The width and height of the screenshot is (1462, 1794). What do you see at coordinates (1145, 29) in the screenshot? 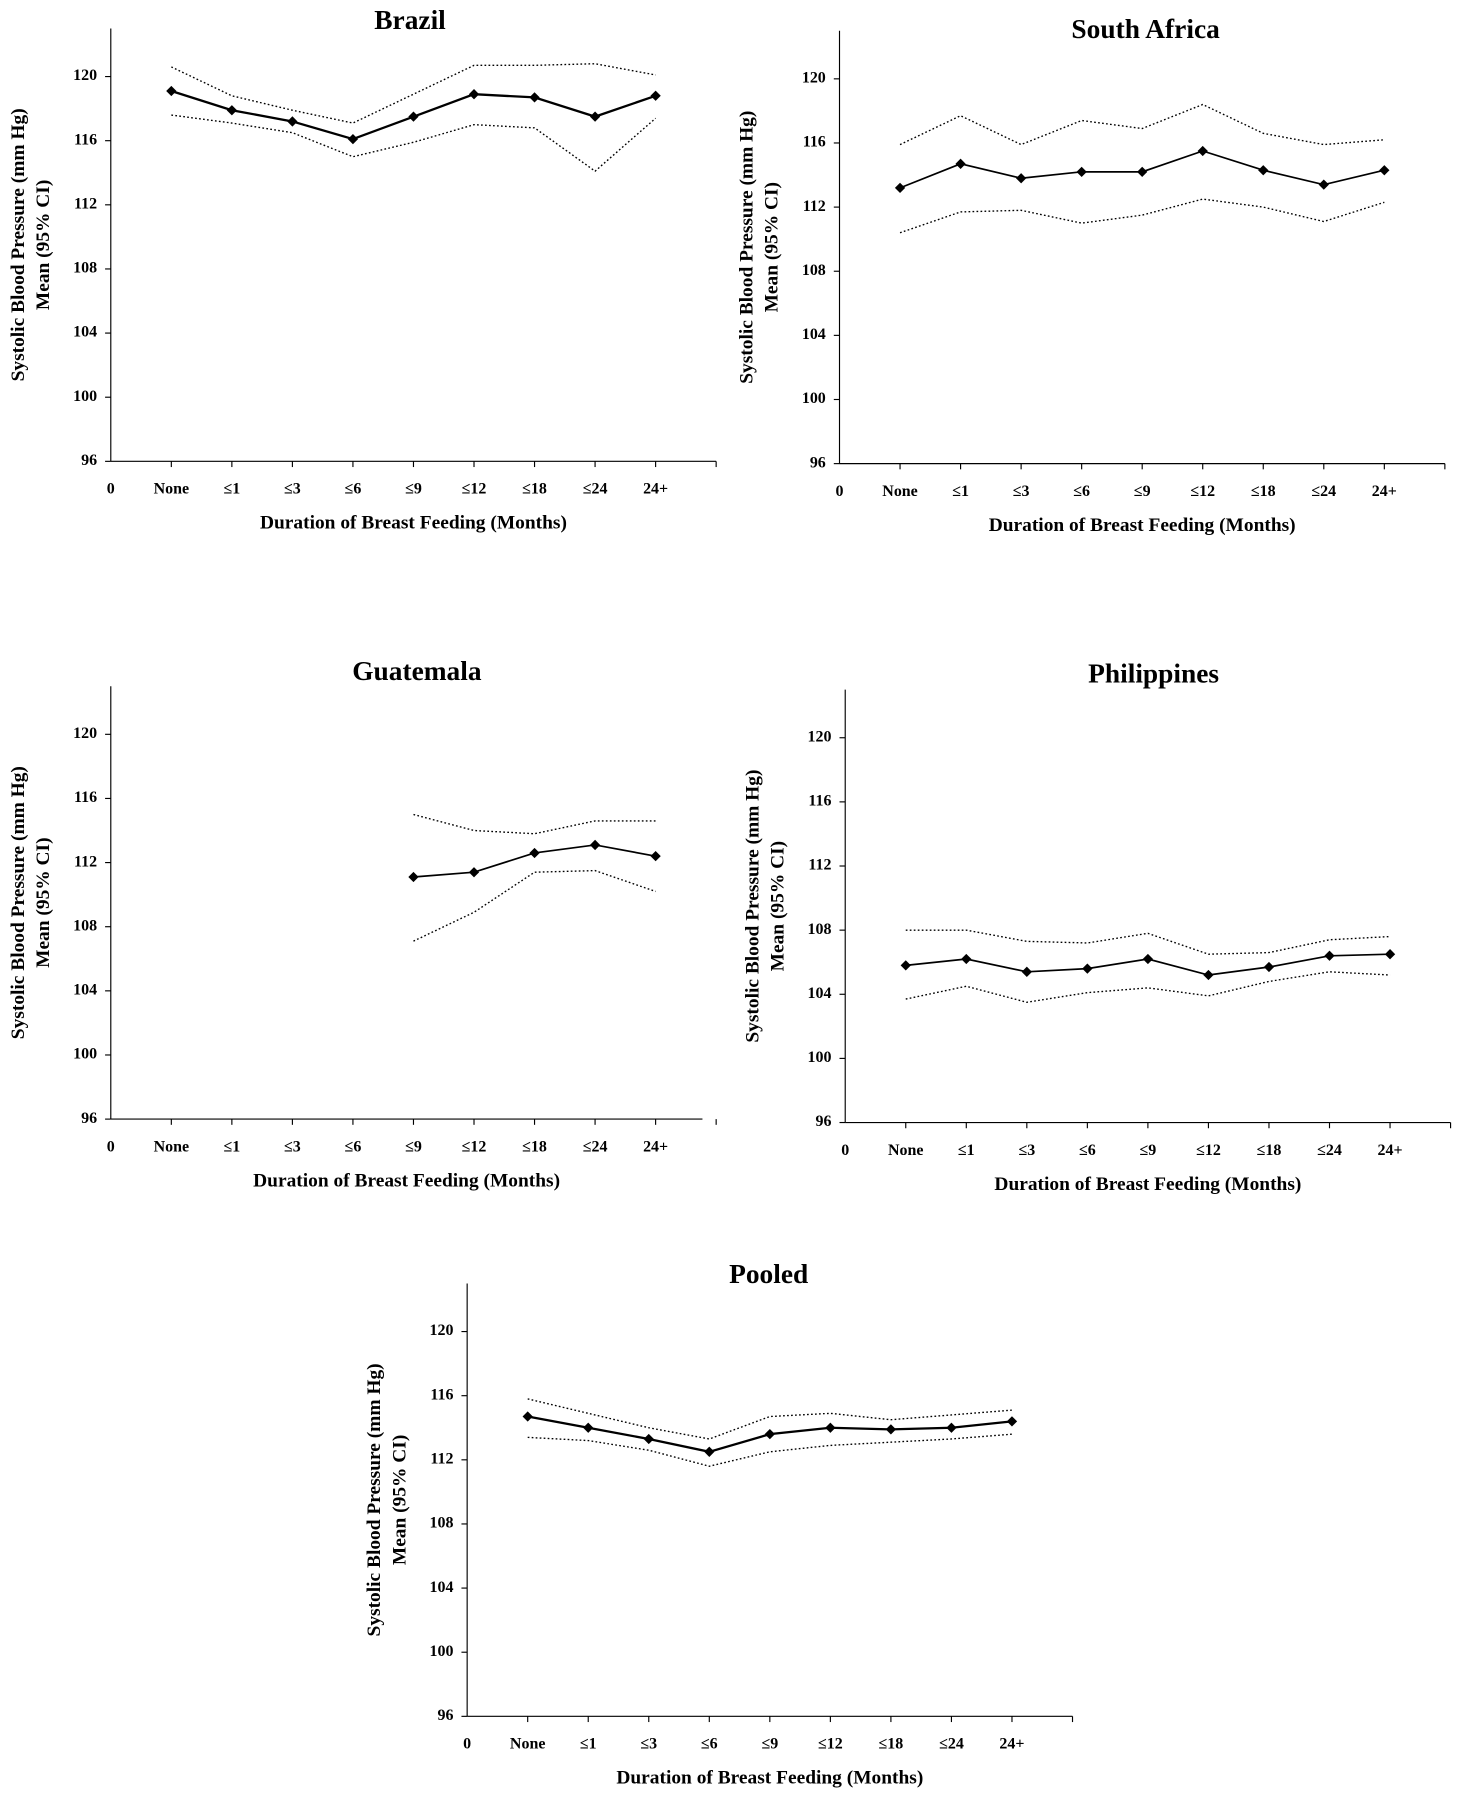
I see `chart-title: South Africa` at bounding box center [1145, 29].